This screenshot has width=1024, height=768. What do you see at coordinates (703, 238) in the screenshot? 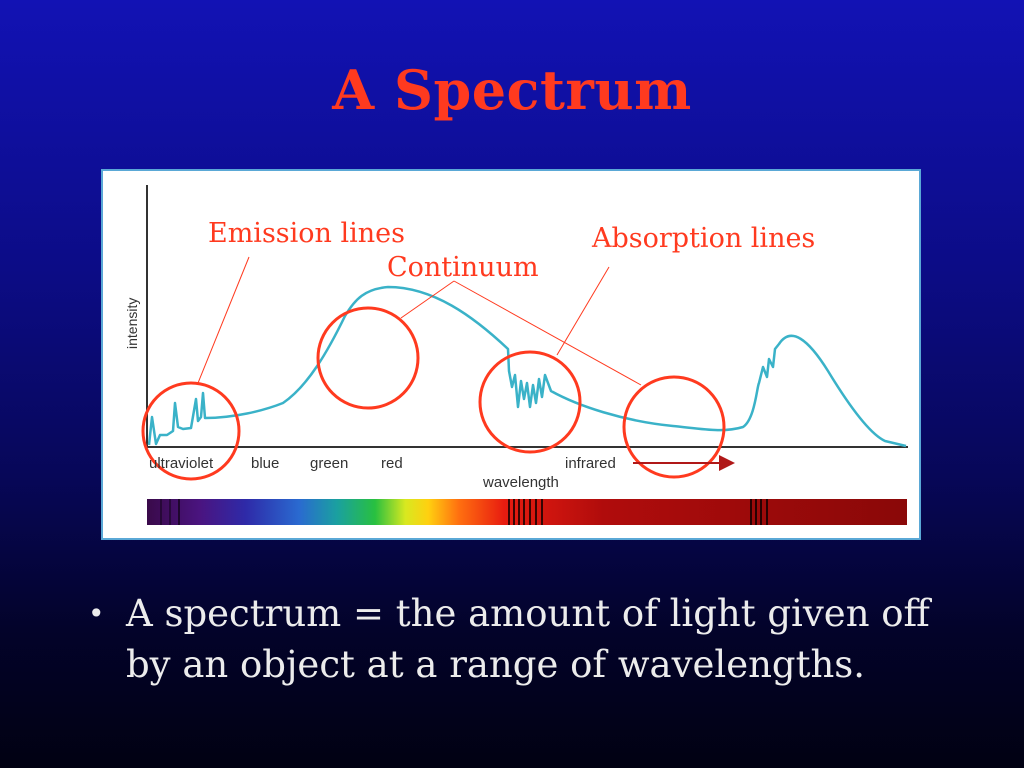
I see `absorption-lines-label: Absorption lines` at bounding box center [703, 238].